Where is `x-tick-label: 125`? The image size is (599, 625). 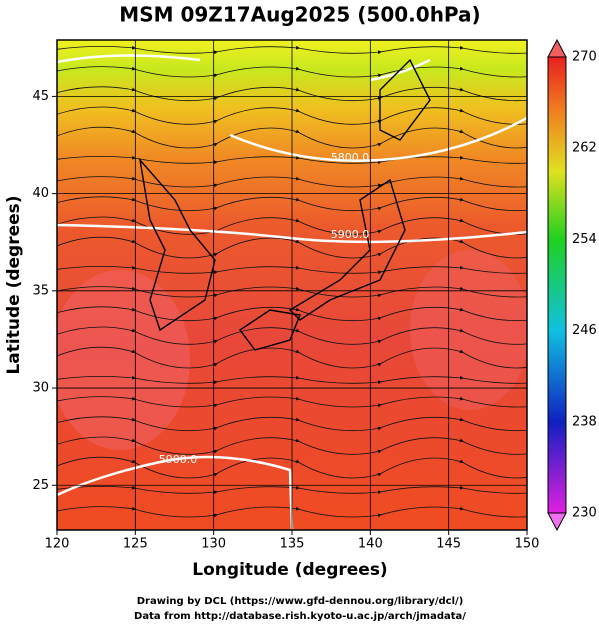 x-tick-label: 125 is located at coordinates (135, 544).